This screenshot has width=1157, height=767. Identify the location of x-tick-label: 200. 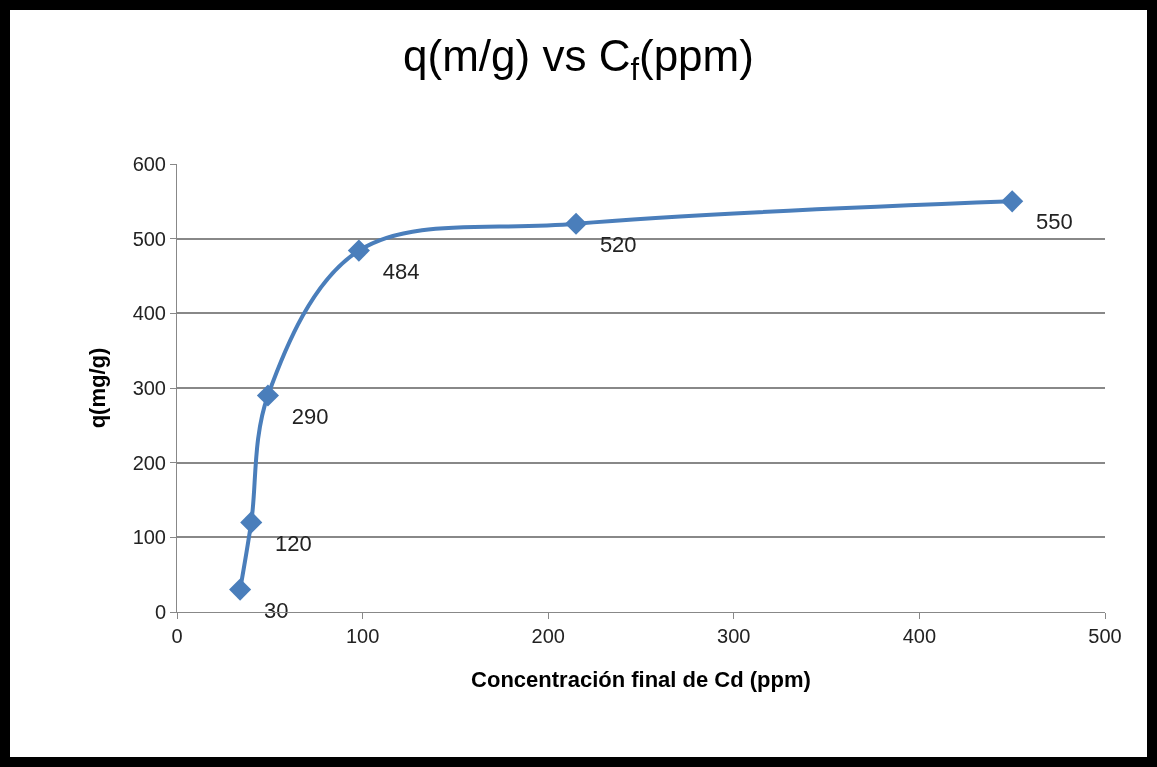
(548, 636).